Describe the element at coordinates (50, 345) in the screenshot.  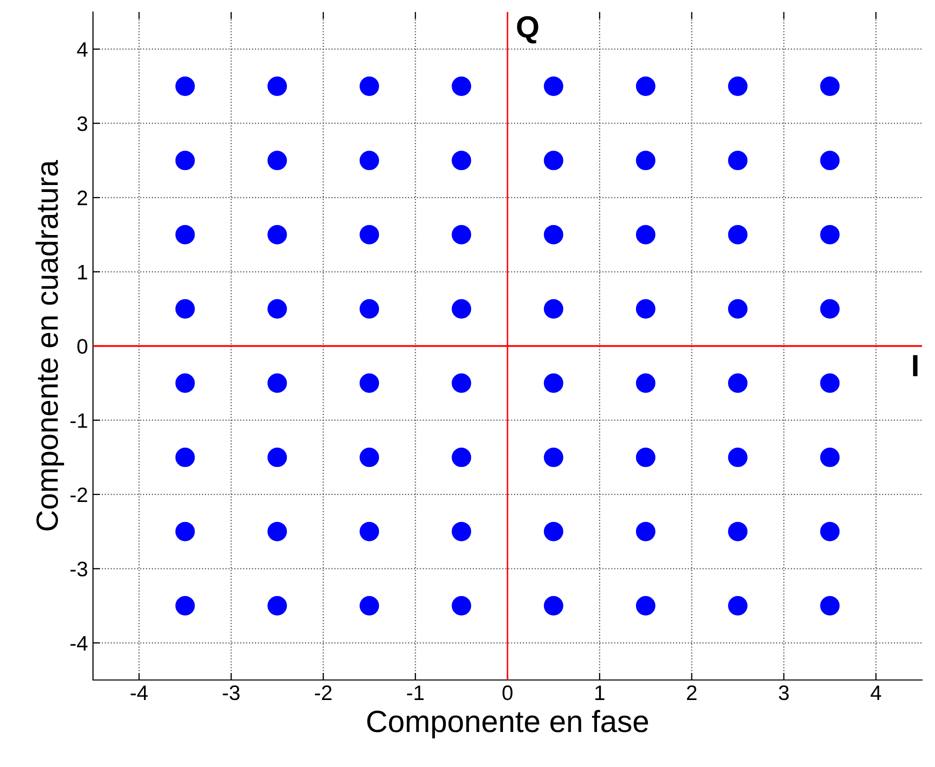
I see `y-axis-title: Componente en cuadratura` at that location.